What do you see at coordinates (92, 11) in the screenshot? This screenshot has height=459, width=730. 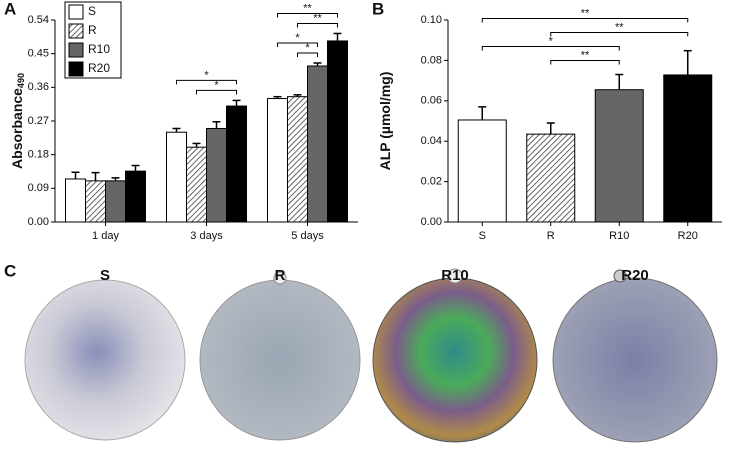 I see `legend-label: S` at bounding box center [92, 11].